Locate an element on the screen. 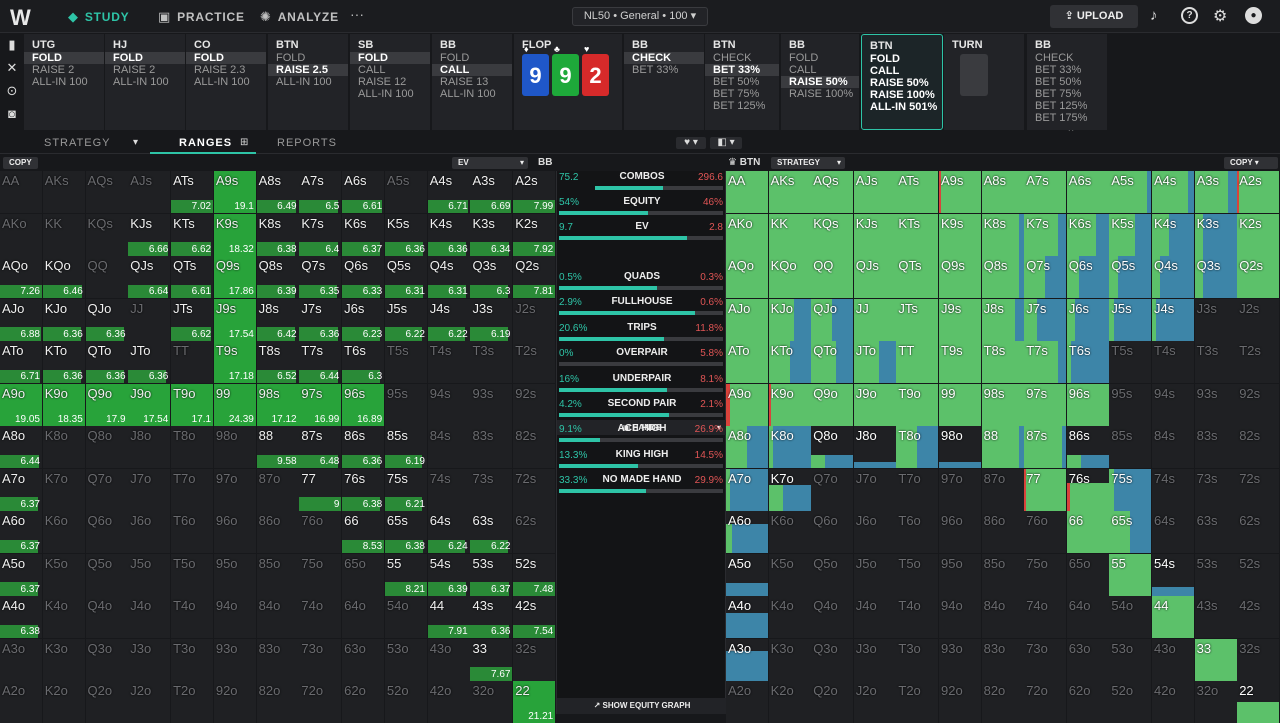 The image size is (1280, 723). strategy-cell: A2s is located at coordinates (1258, 192).